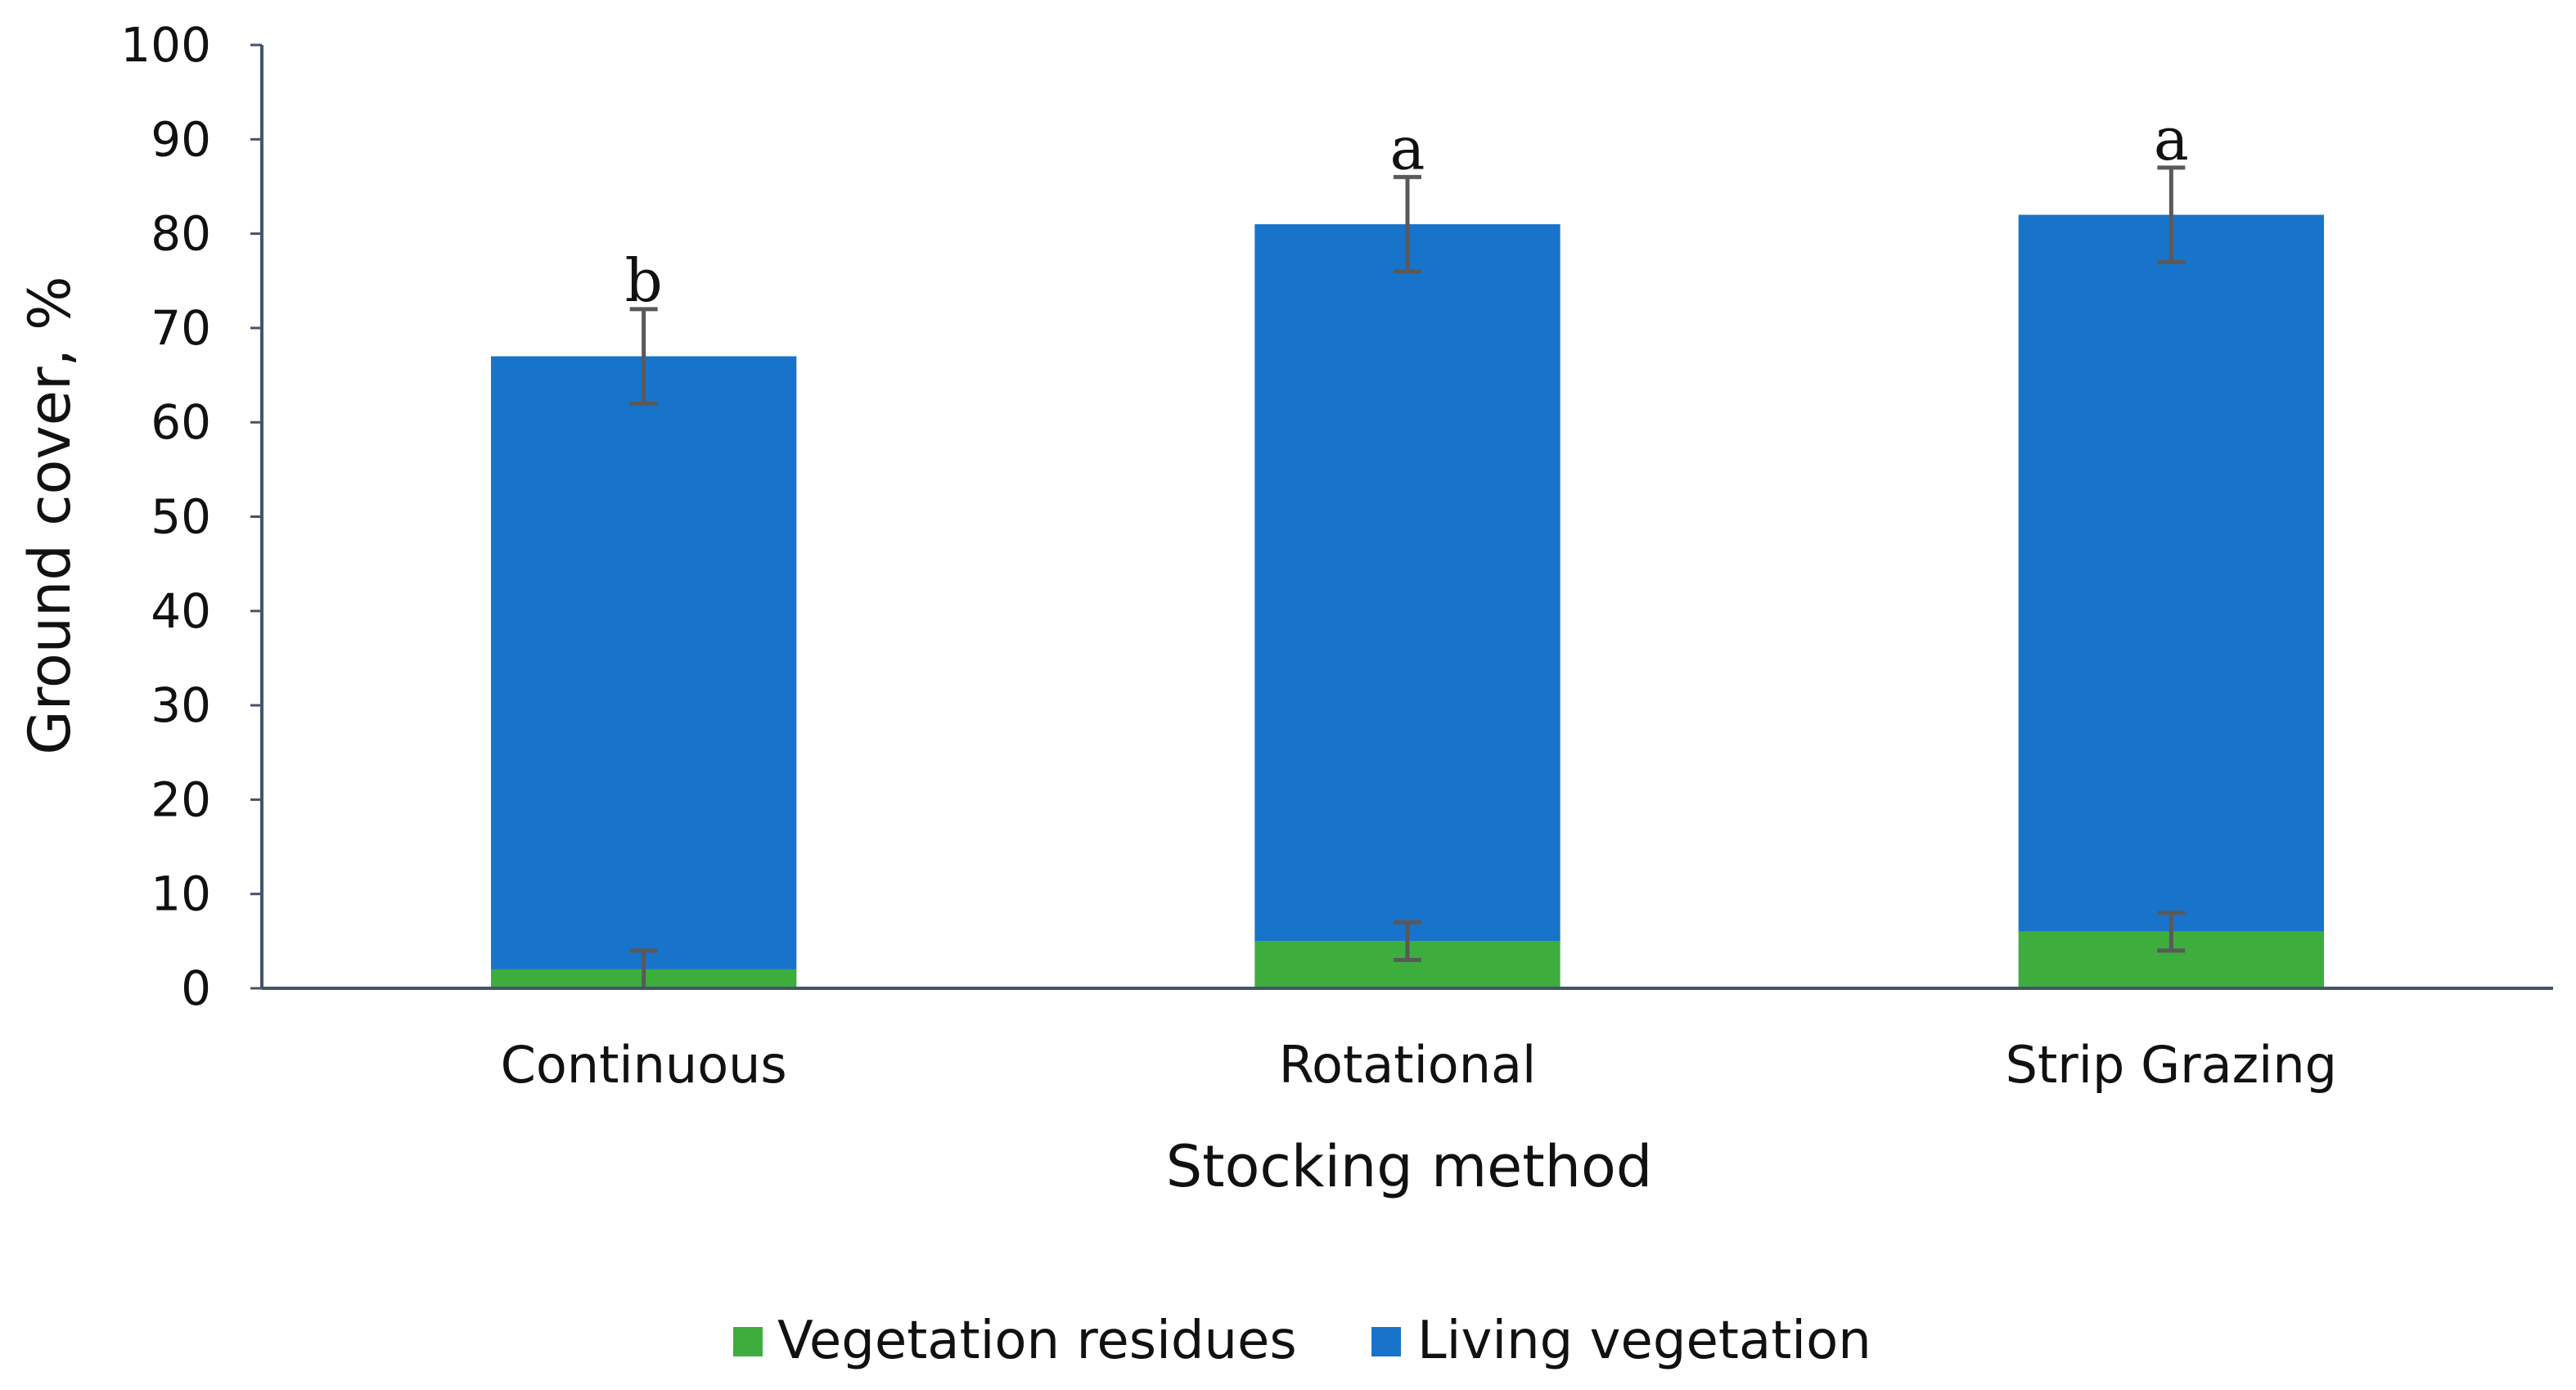 The width and height of the screenshot is (2576, 1390). What do you see at coordinates (644, 1065) in the screenshot?
I see `x-category-label-0: Continuous` at bounding box center [644, 1065].